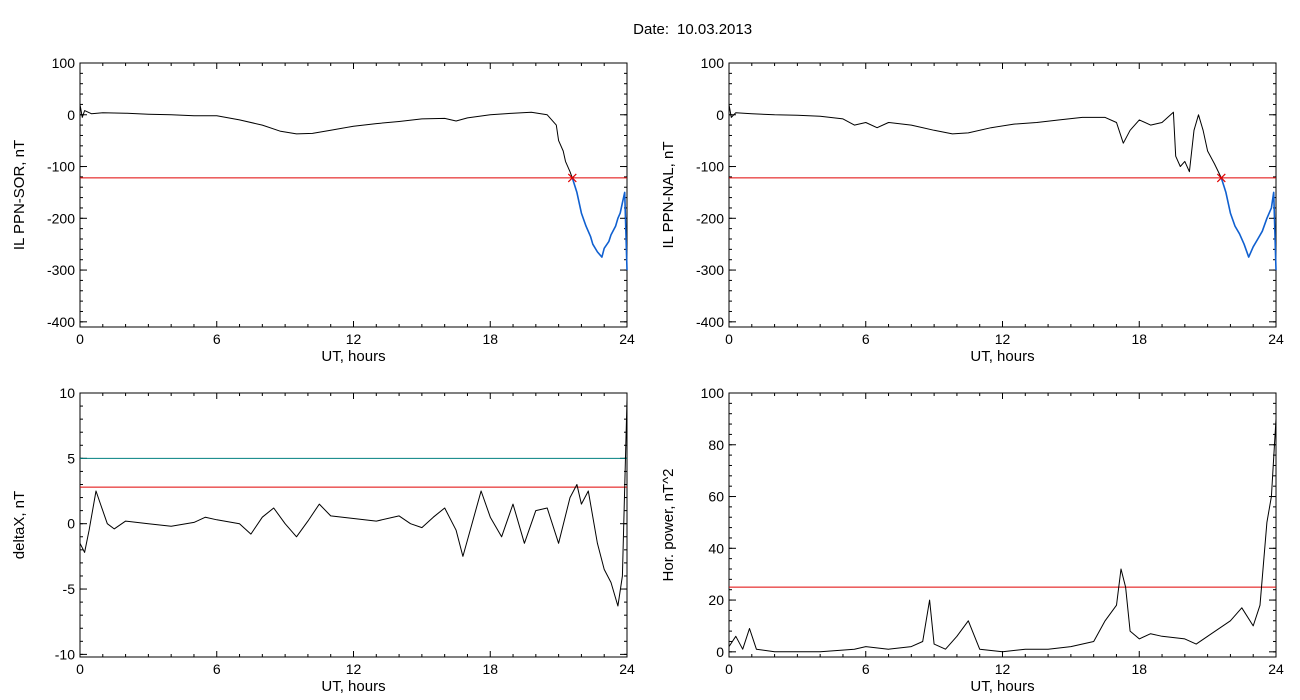  I want to click on y-tick-label: -5, so click(69, 589).